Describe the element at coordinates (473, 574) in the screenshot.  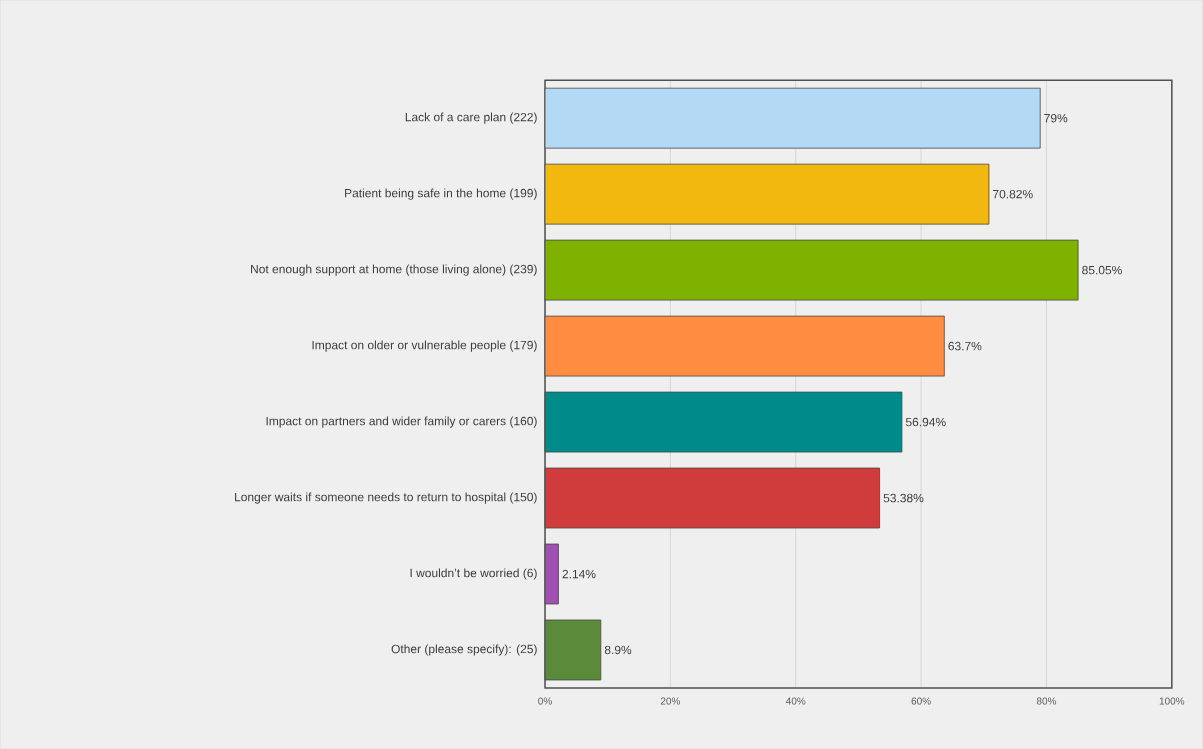
I see `y-tick-label: I wouldn’t be worried (6)` at that location.